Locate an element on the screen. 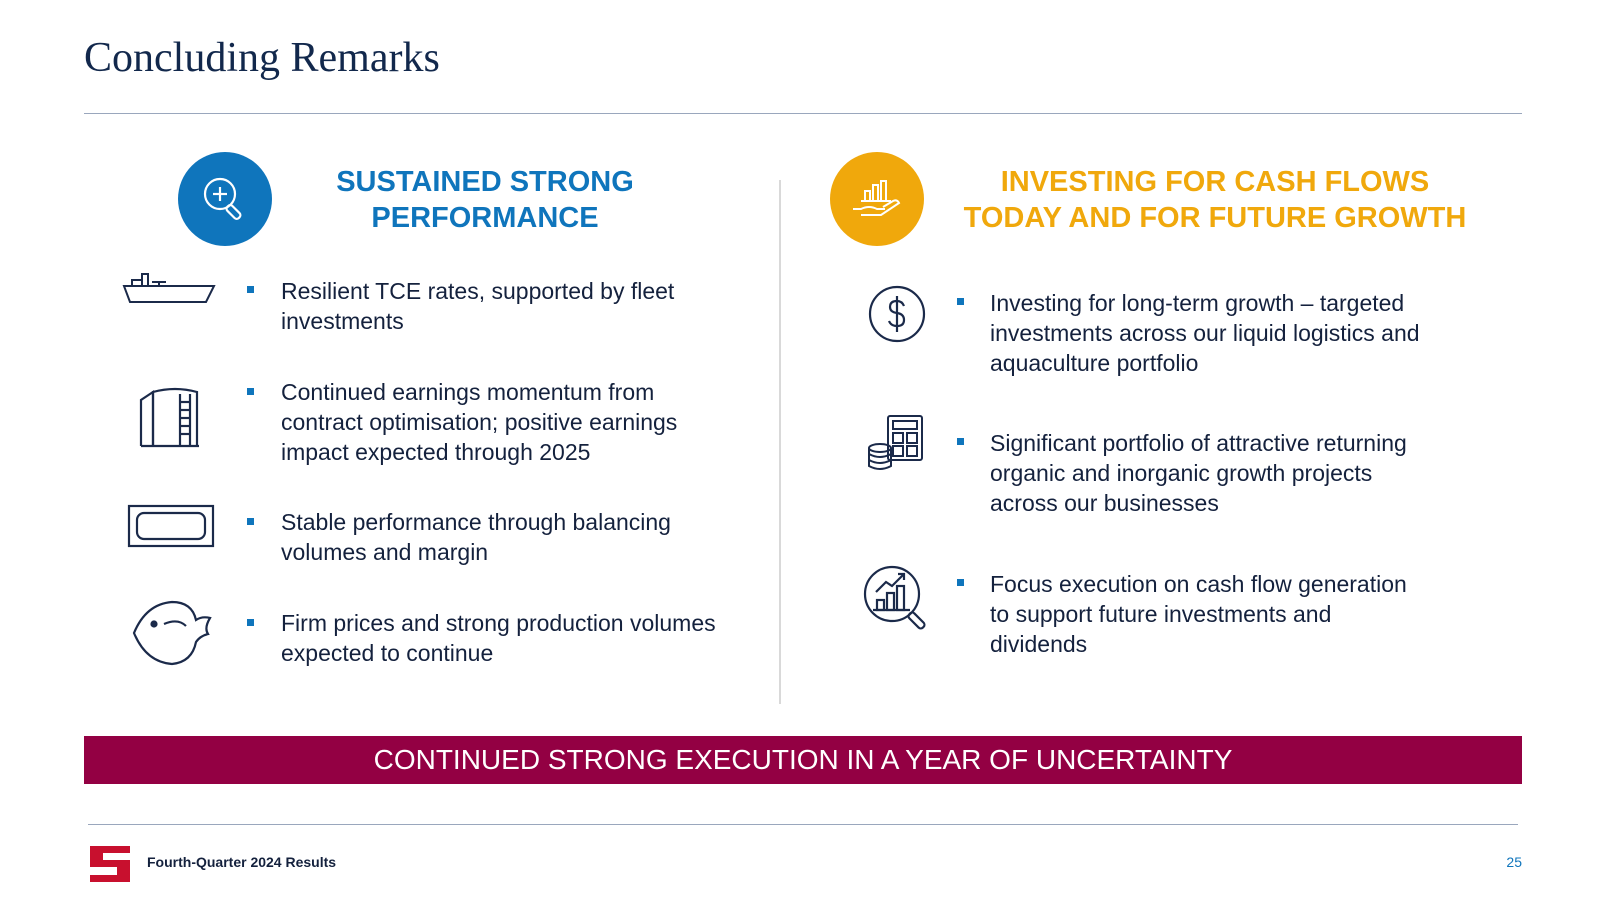 The width and height of the screenshot is (1600, 900). title-divider is located at coordinates (803, 113).